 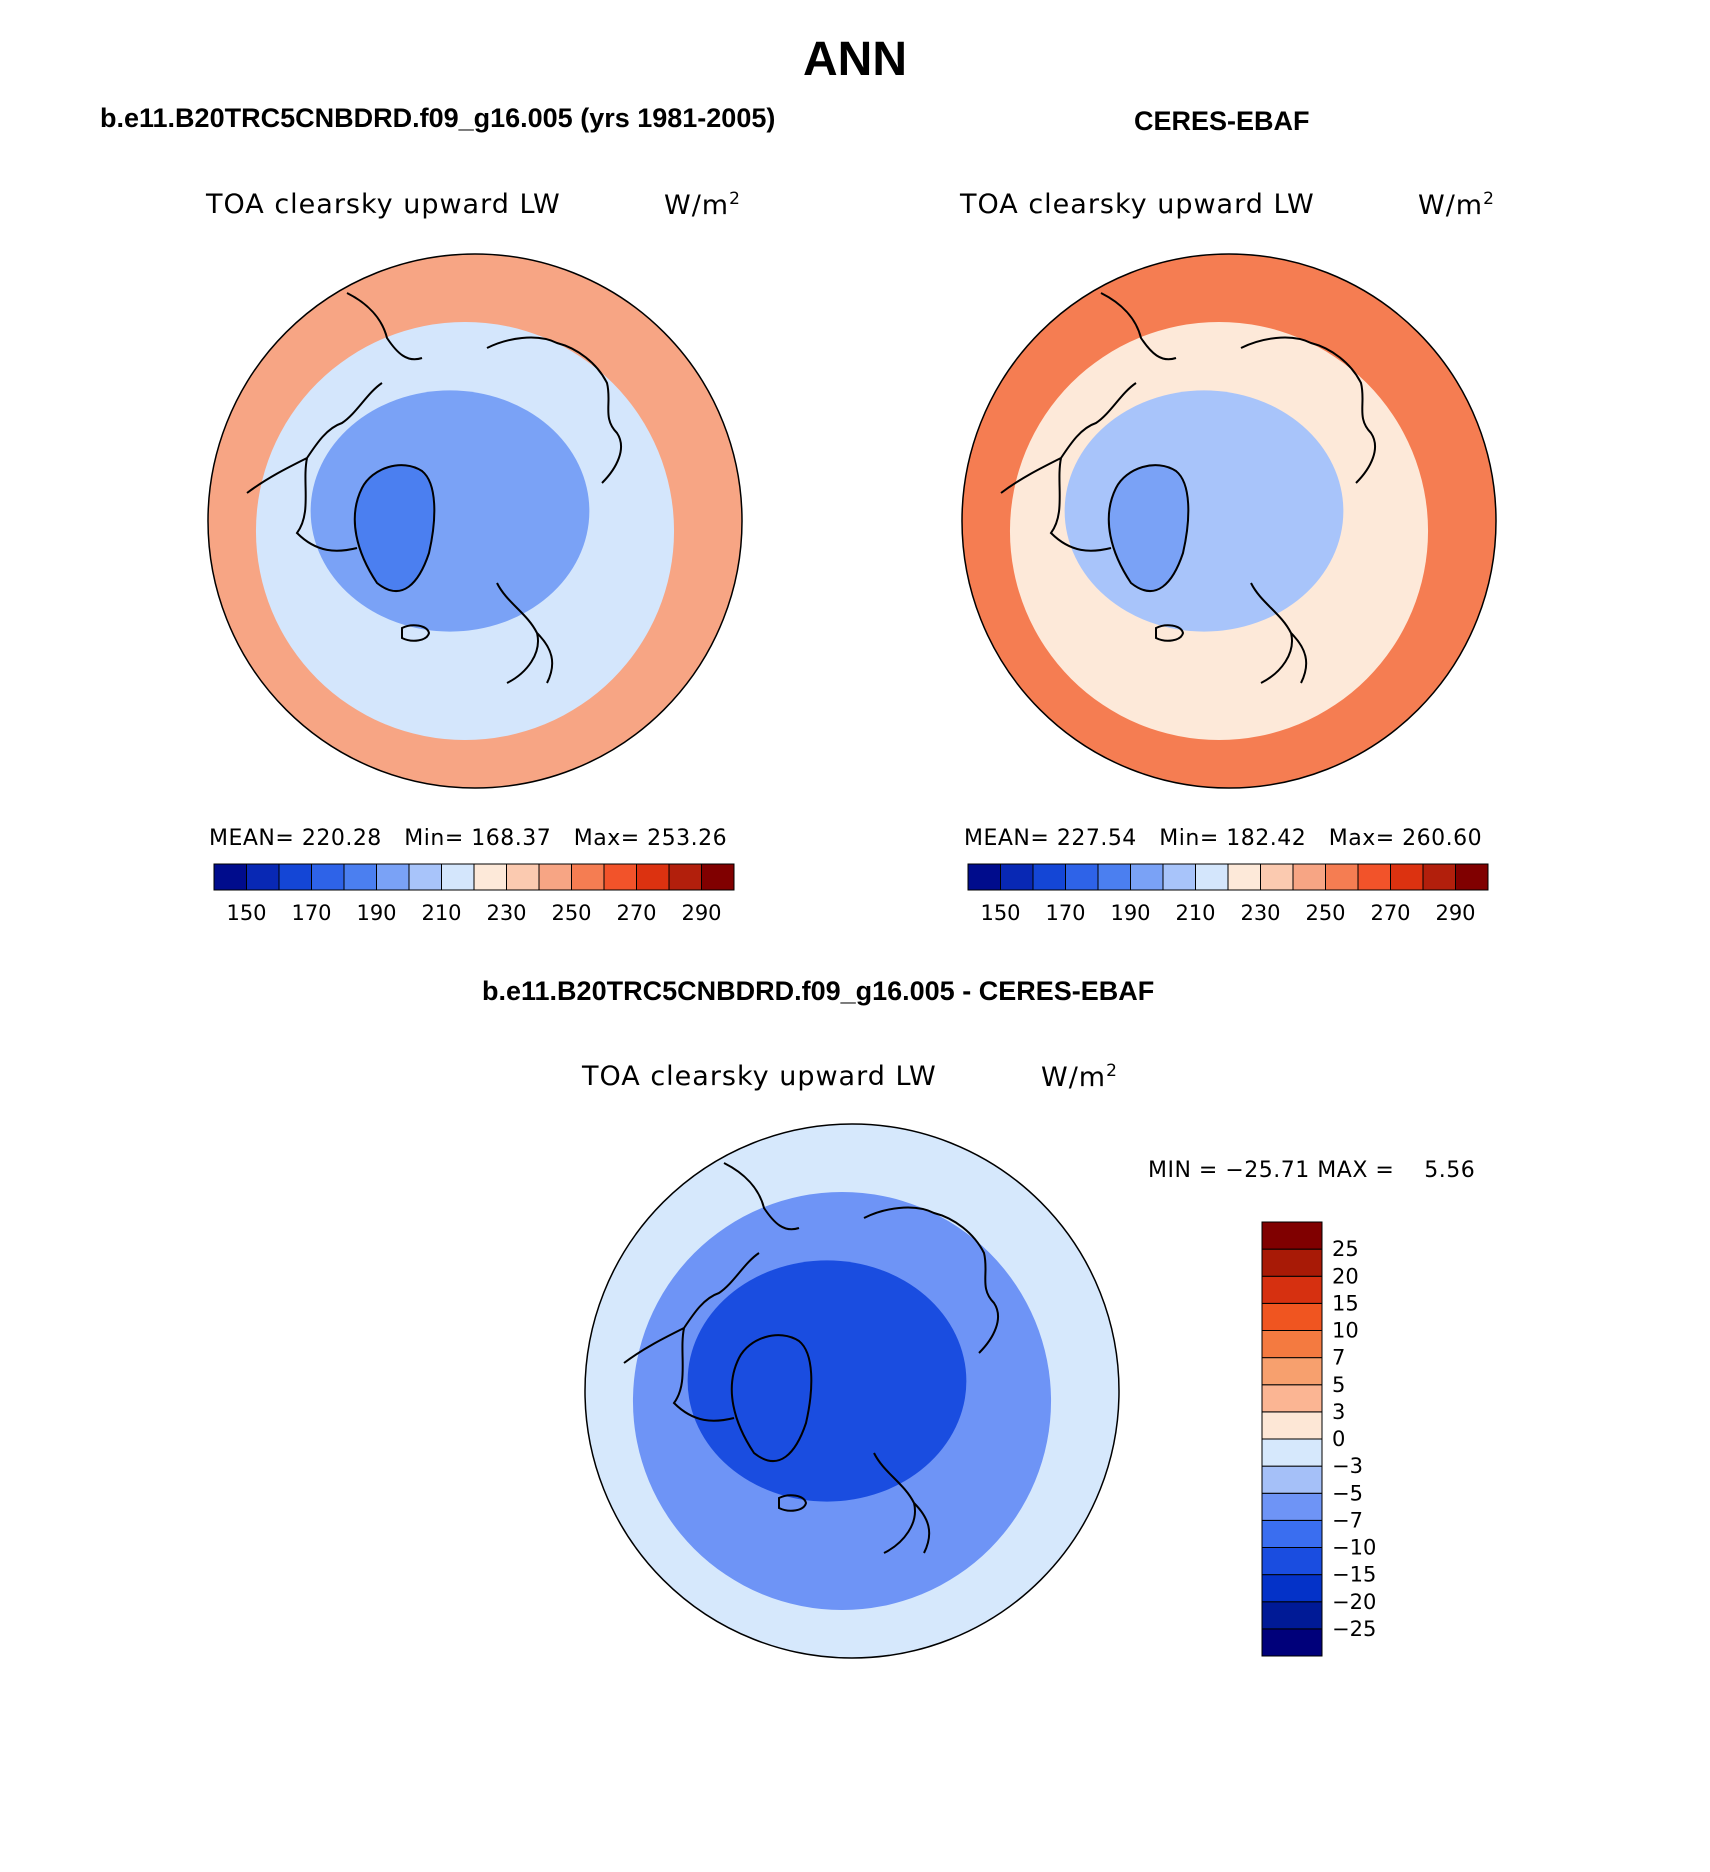 What do you see at coordinates (1347, 1466) in the screenshot?
I see `colorbar-tick-label: −3` at bounding box center [1347, 1466].